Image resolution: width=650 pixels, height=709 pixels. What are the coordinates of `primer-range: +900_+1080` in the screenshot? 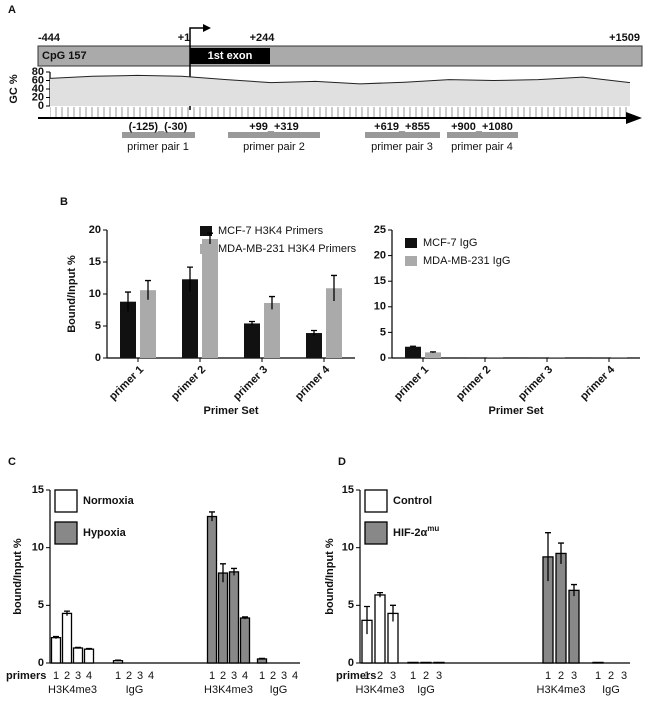 It's located at (482, 127).